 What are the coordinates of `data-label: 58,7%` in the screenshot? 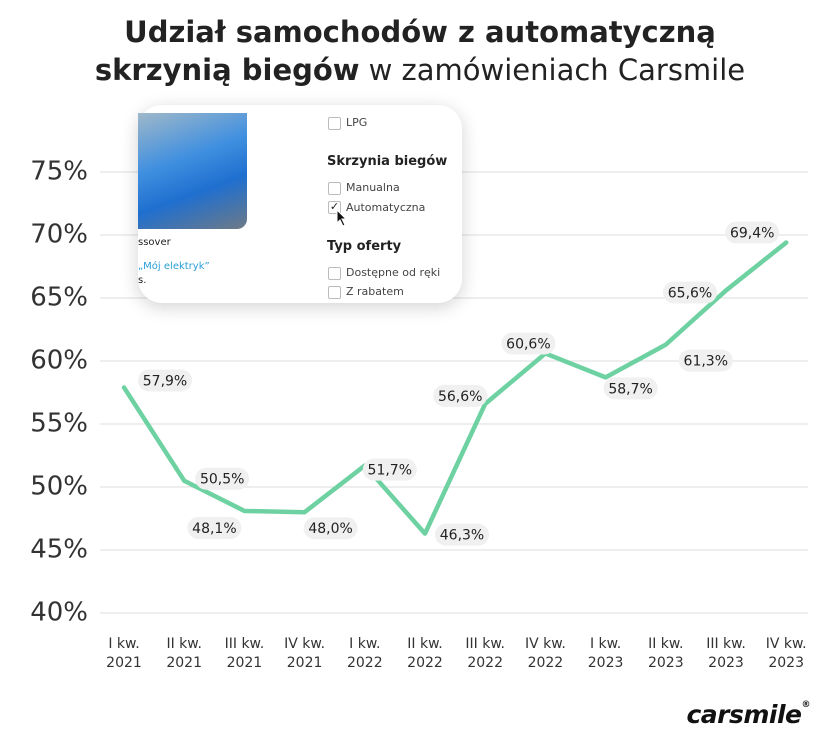 It's located at (630, 389).